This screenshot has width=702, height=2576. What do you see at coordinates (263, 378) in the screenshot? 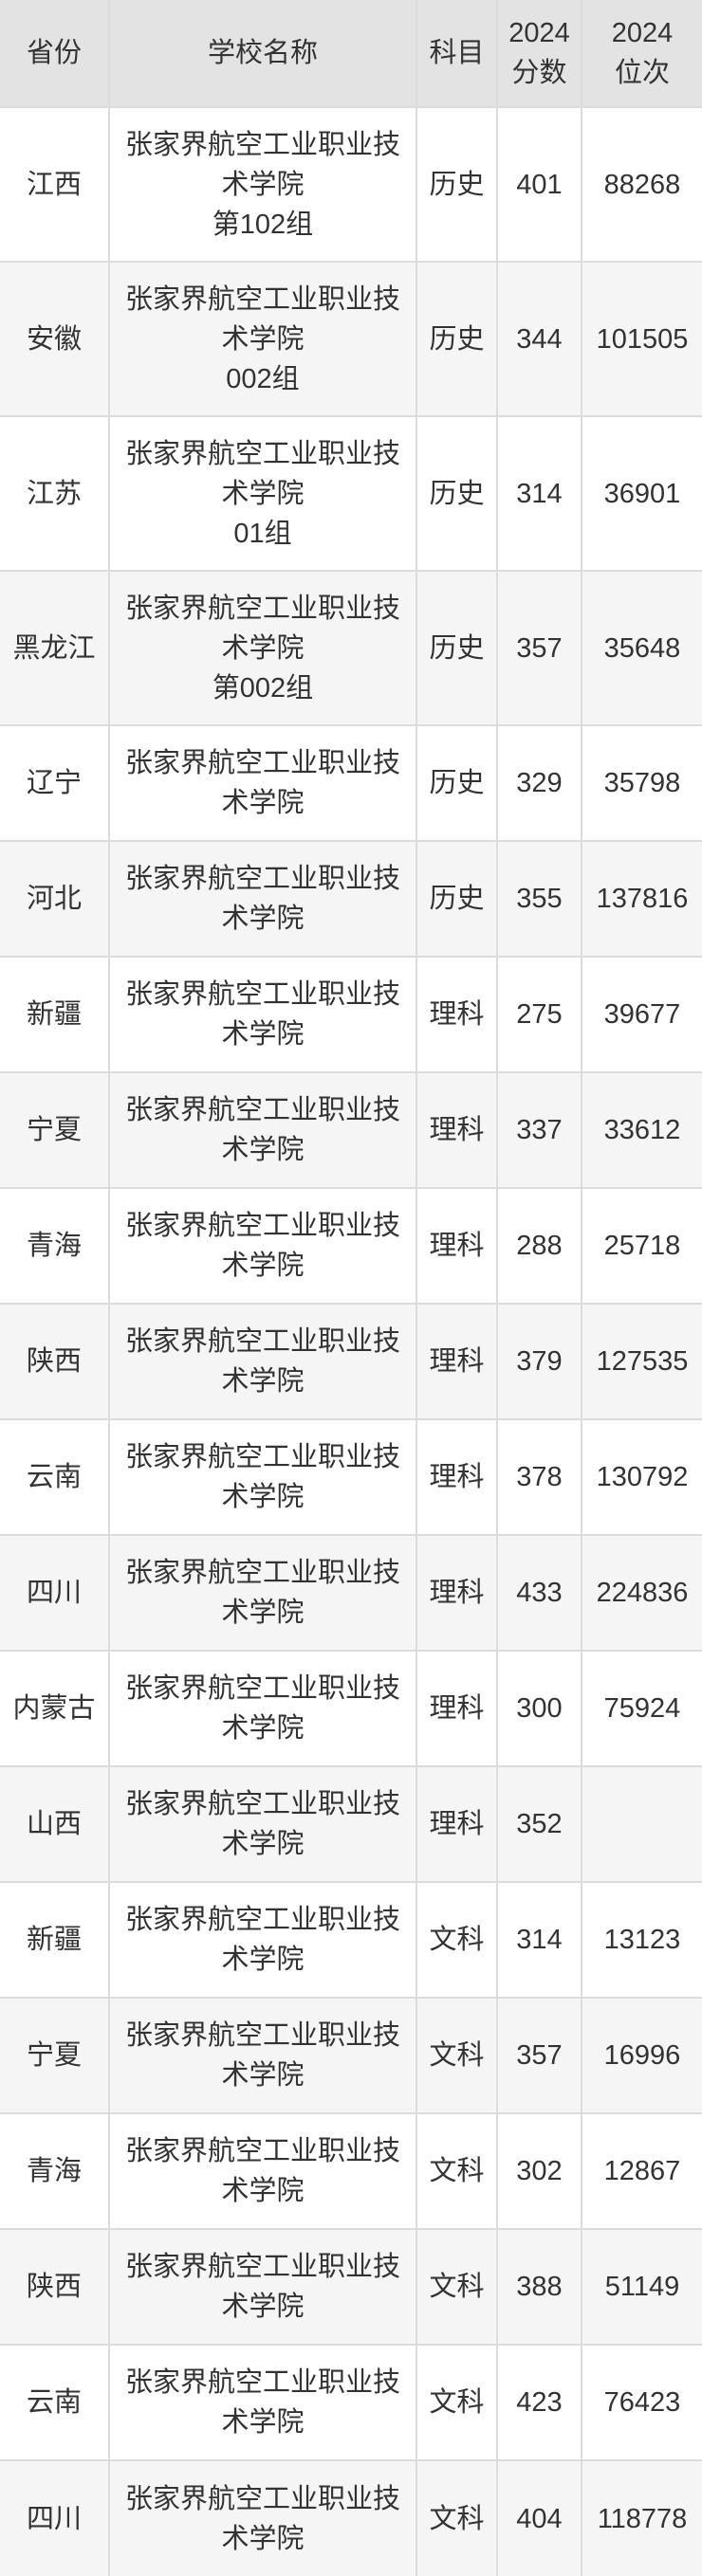
I see `school-group: 002组` at bounding box center [263, 378].